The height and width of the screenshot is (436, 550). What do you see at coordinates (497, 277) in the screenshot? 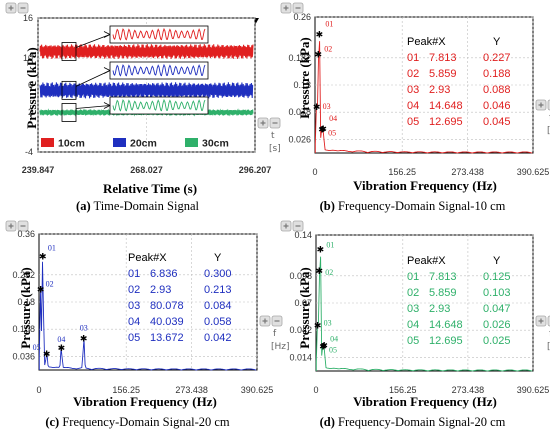
I see `table-cell-y: 0.125` at bounding box center [497, 277].